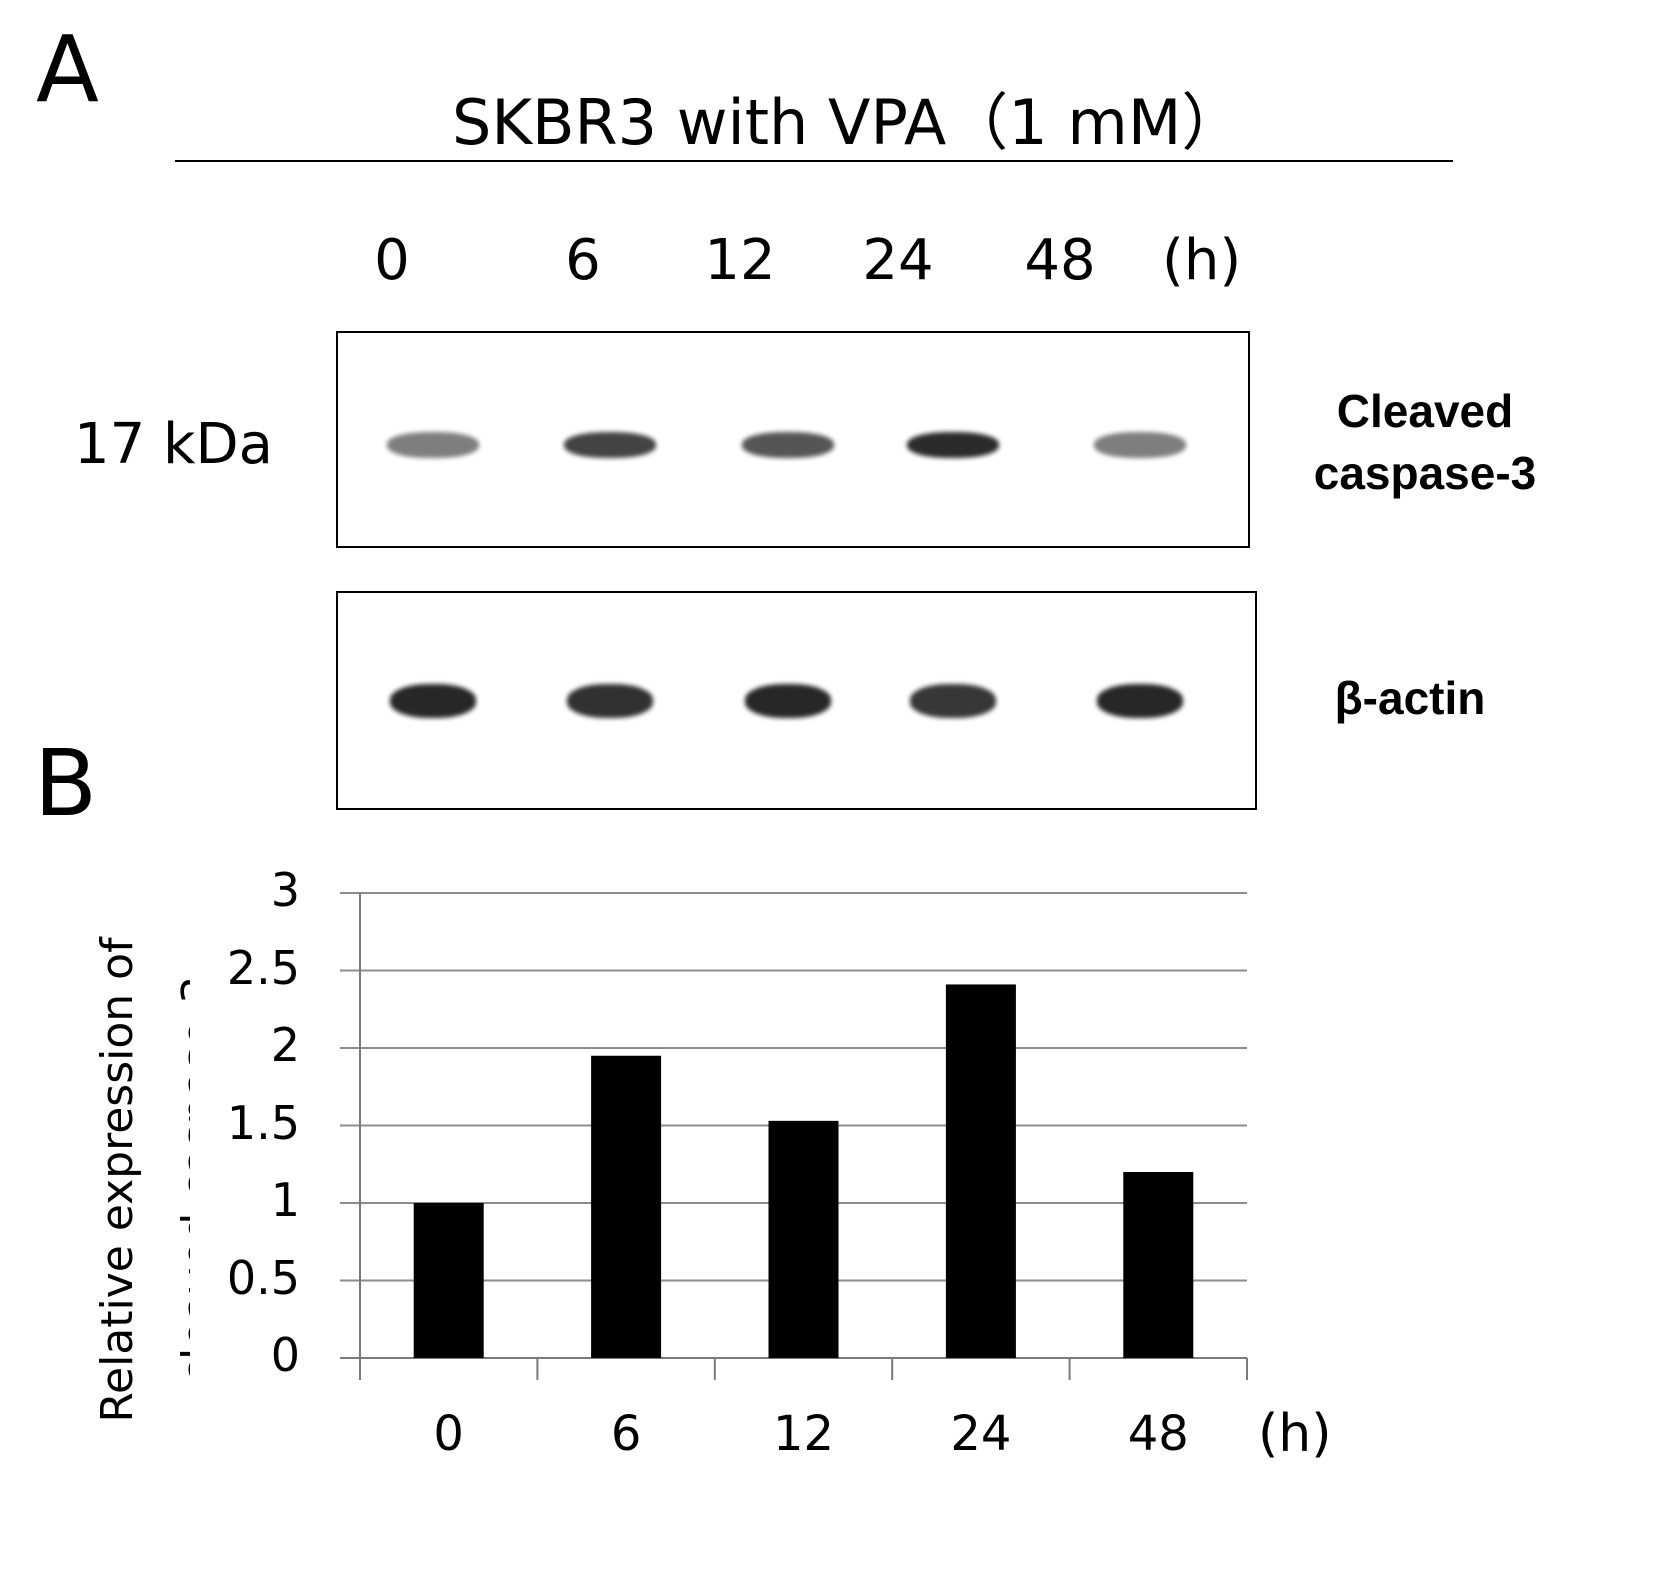 Image resolution: width=1654 pixels, height=1569 pixels. I want to click on y-tick-label: 1, so click(285, 1200).